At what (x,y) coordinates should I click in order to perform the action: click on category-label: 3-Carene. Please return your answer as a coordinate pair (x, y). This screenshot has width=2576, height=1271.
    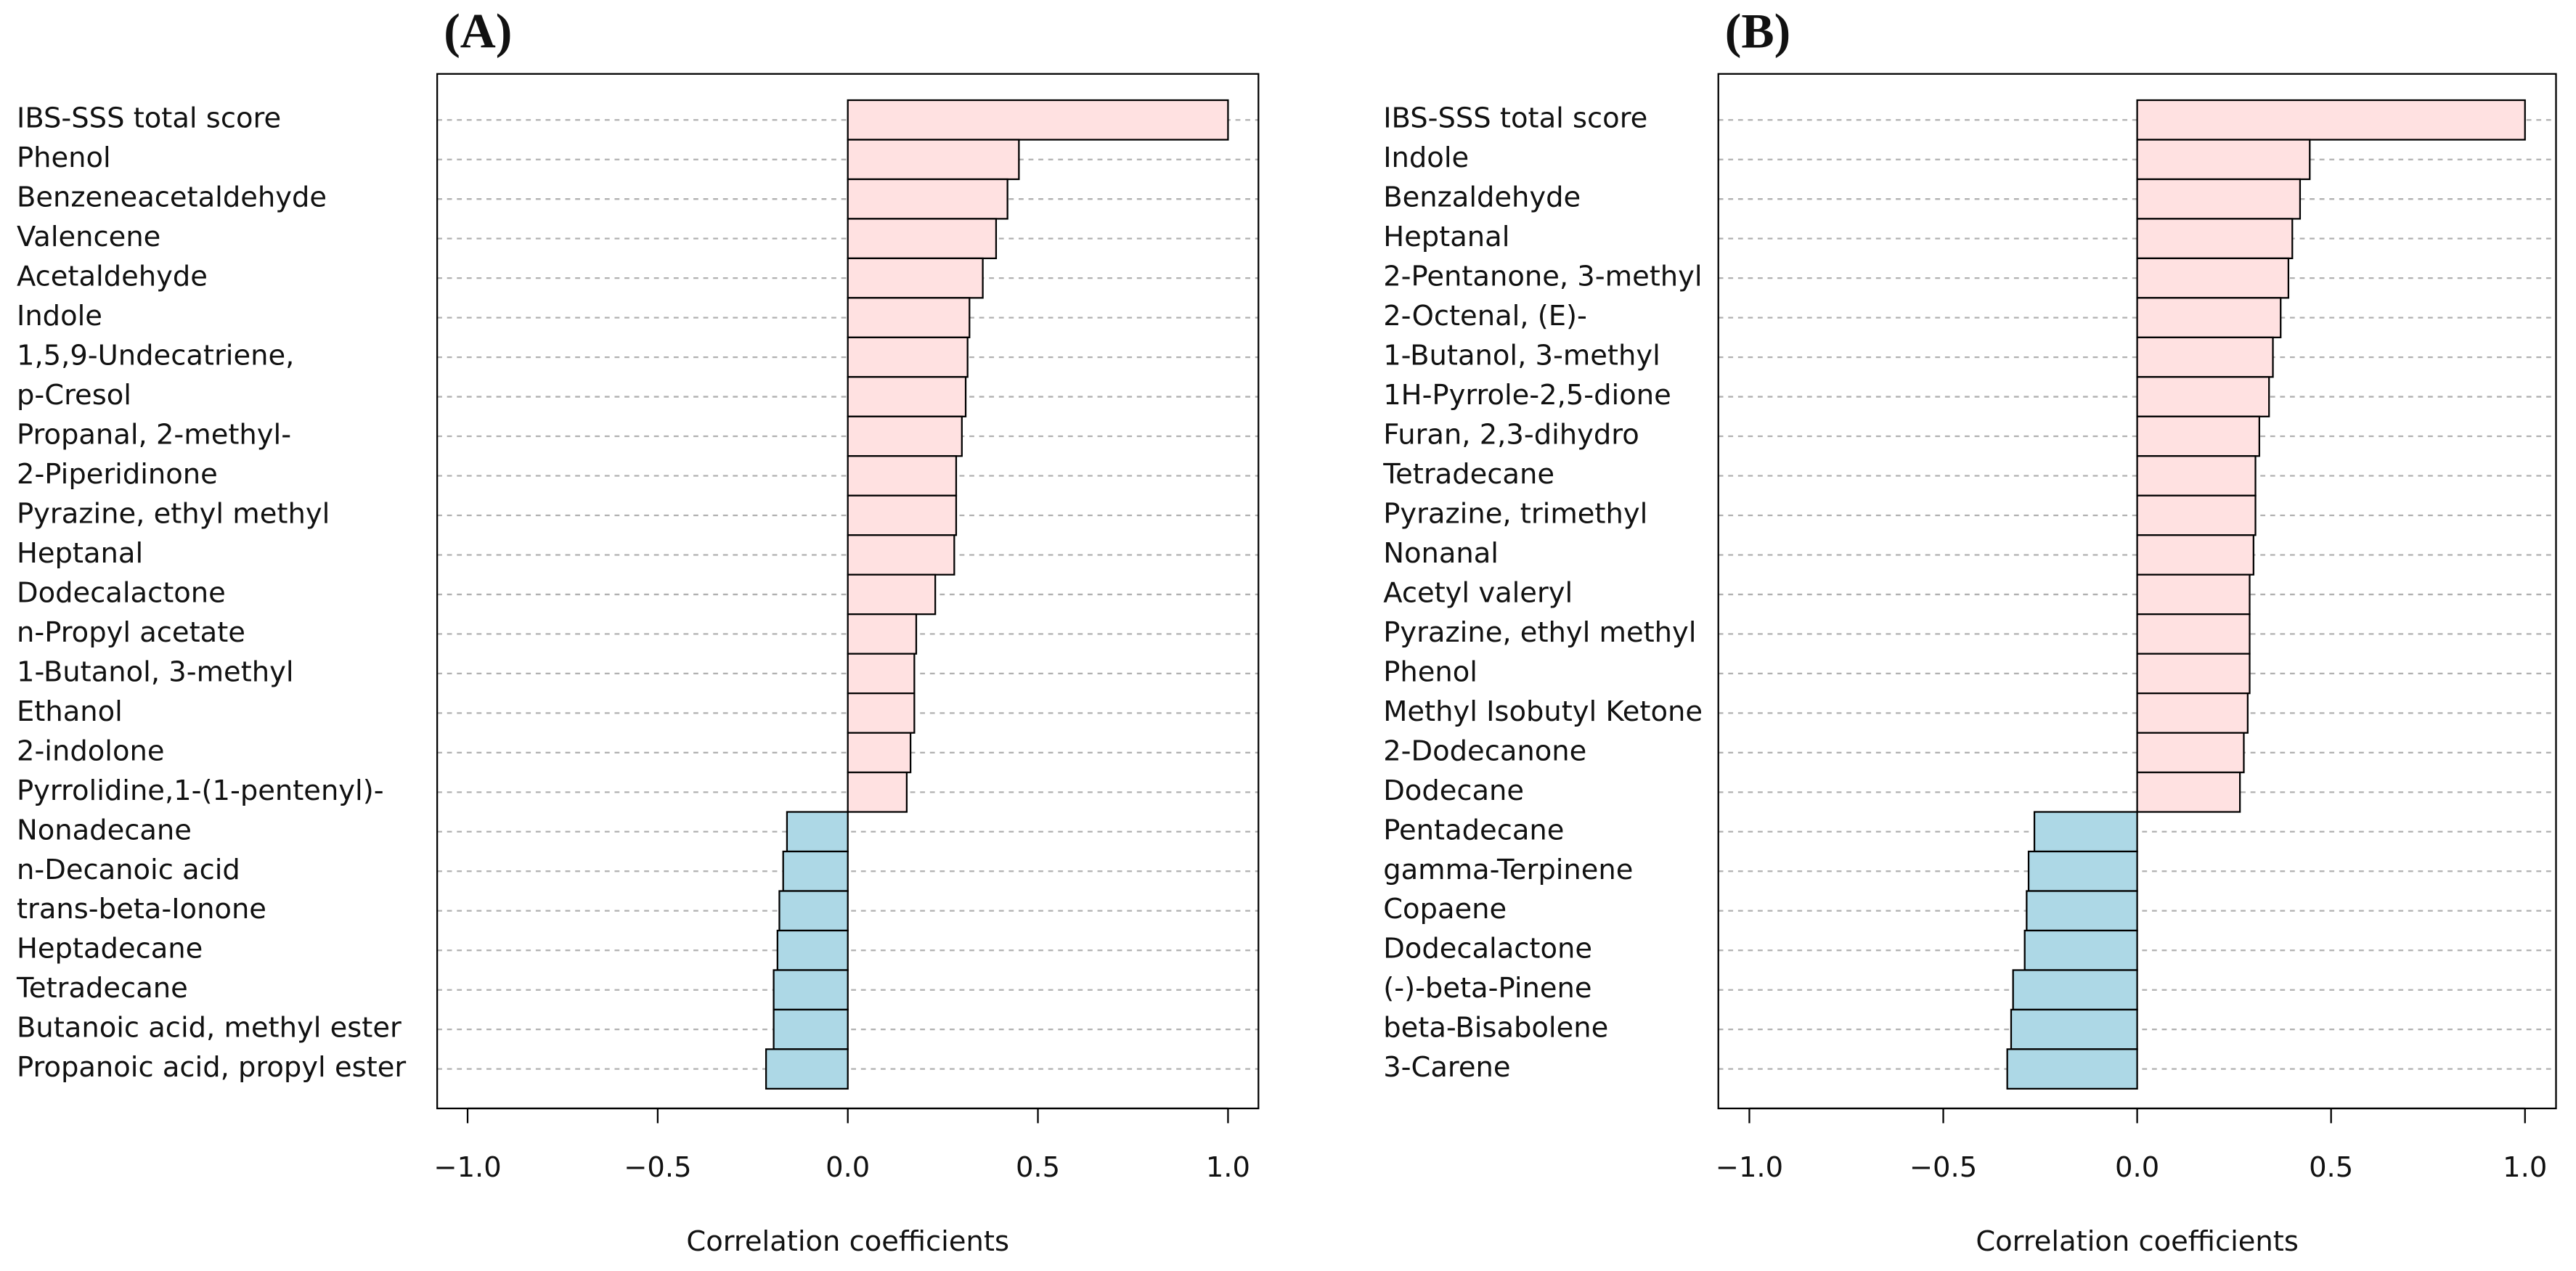
    Looking at the image, I should click on (1446, 1067).